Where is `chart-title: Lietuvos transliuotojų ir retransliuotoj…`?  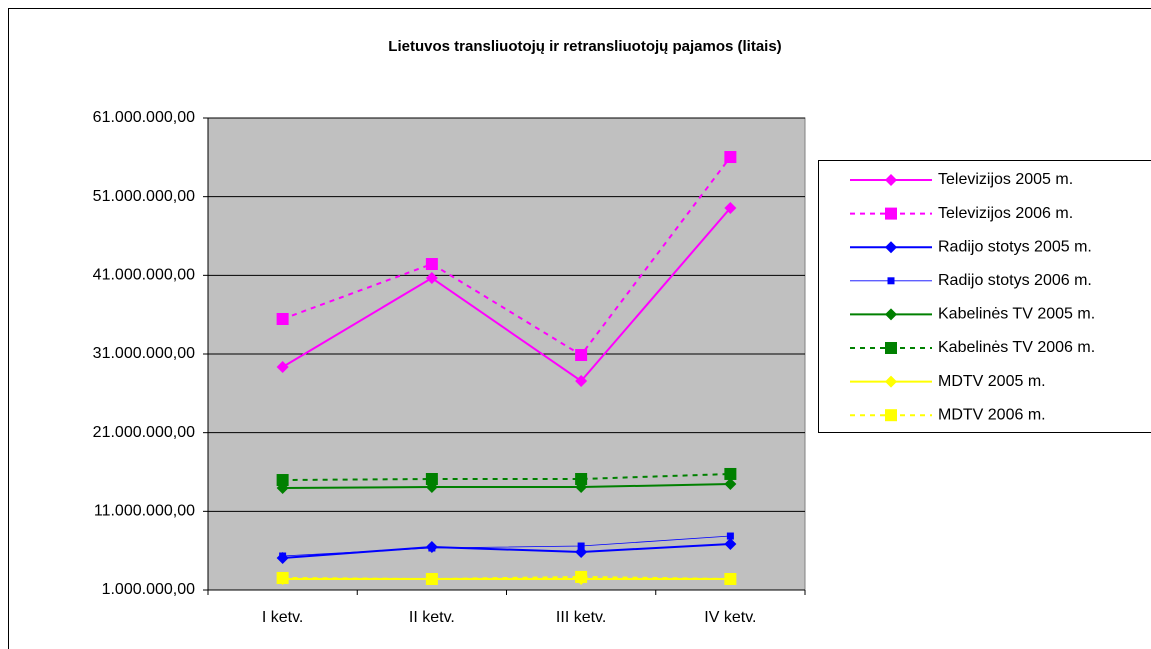
chart-title: Lietuvos transliuotojų ir retransliuotoj… is located at coordinates (584, 46).